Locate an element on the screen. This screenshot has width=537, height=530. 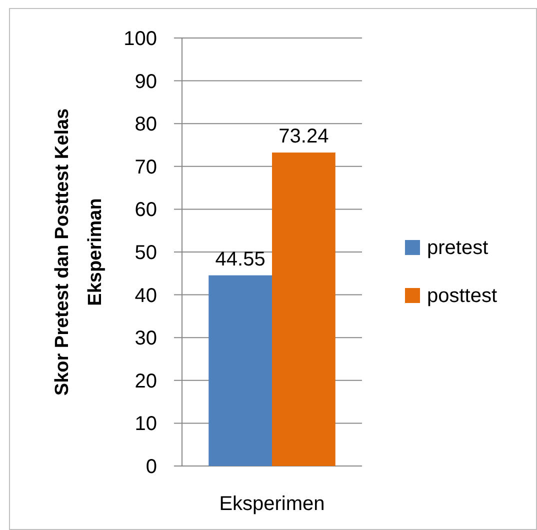
y-tick-label: 100 is located at coordinates (140, 39).